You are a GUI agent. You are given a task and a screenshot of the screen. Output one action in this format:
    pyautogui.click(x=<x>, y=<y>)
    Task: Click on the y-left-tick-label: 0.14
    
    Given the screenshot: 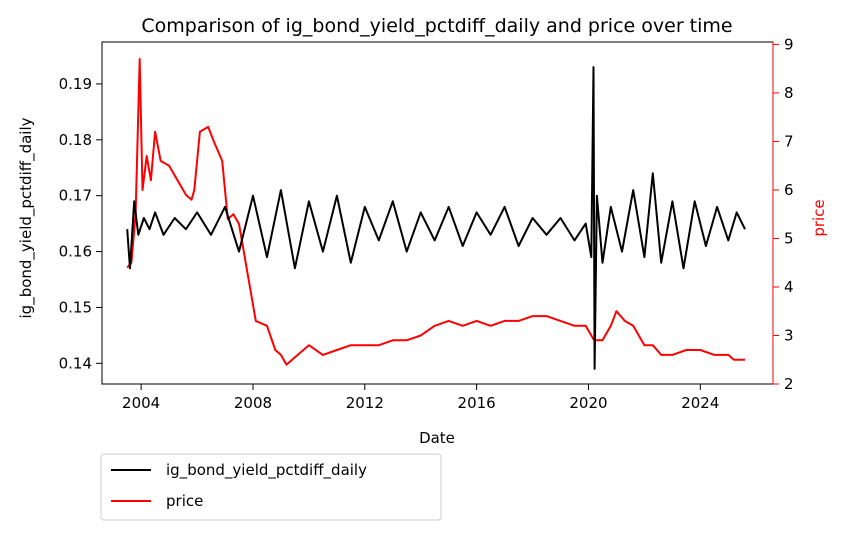 What is the action you would take?
    pyautogui.click(x=75, y=363)
    